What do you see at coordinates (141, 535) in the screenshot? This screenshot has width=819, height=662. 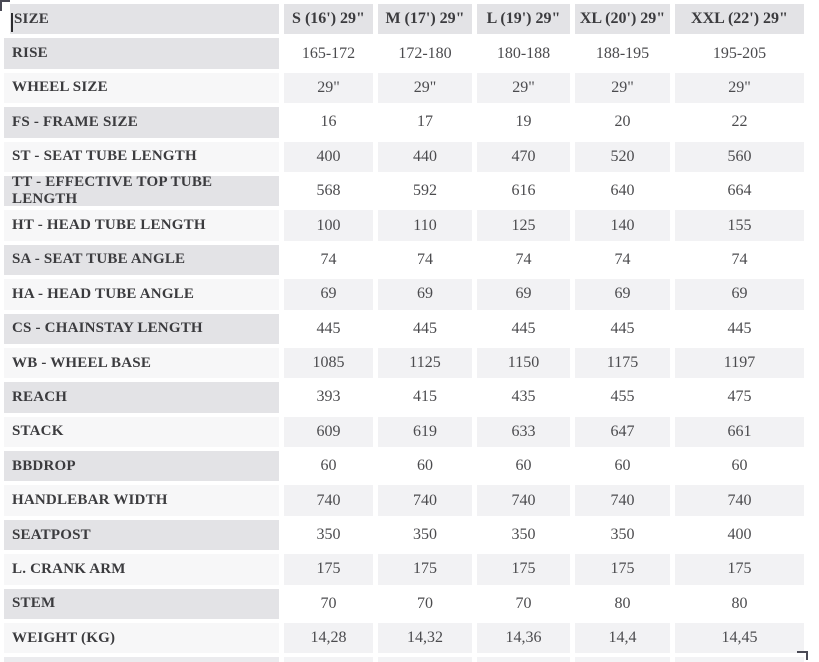 I see `row-label: SEATPOST` at bounding box center [141, 535].